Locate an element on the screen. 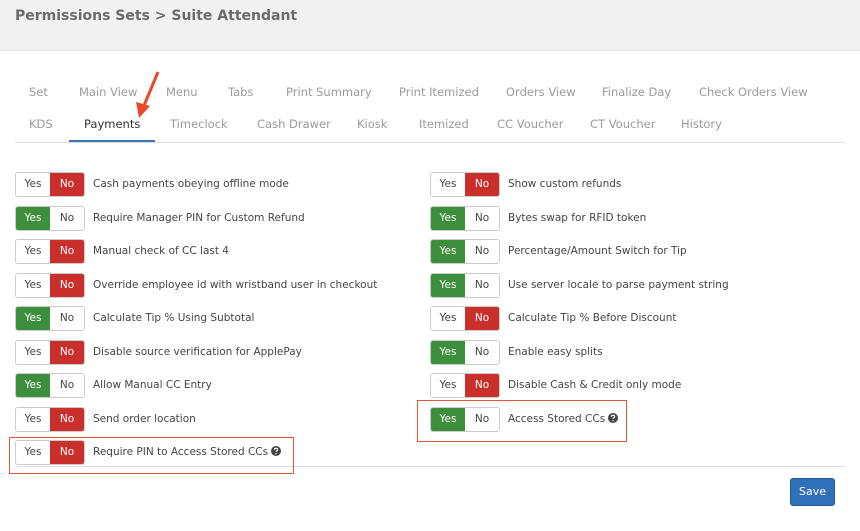 The image size is (860, 531). setting-label: Calculate Tip % Using Subtotal is located at coordinates (174, 318).